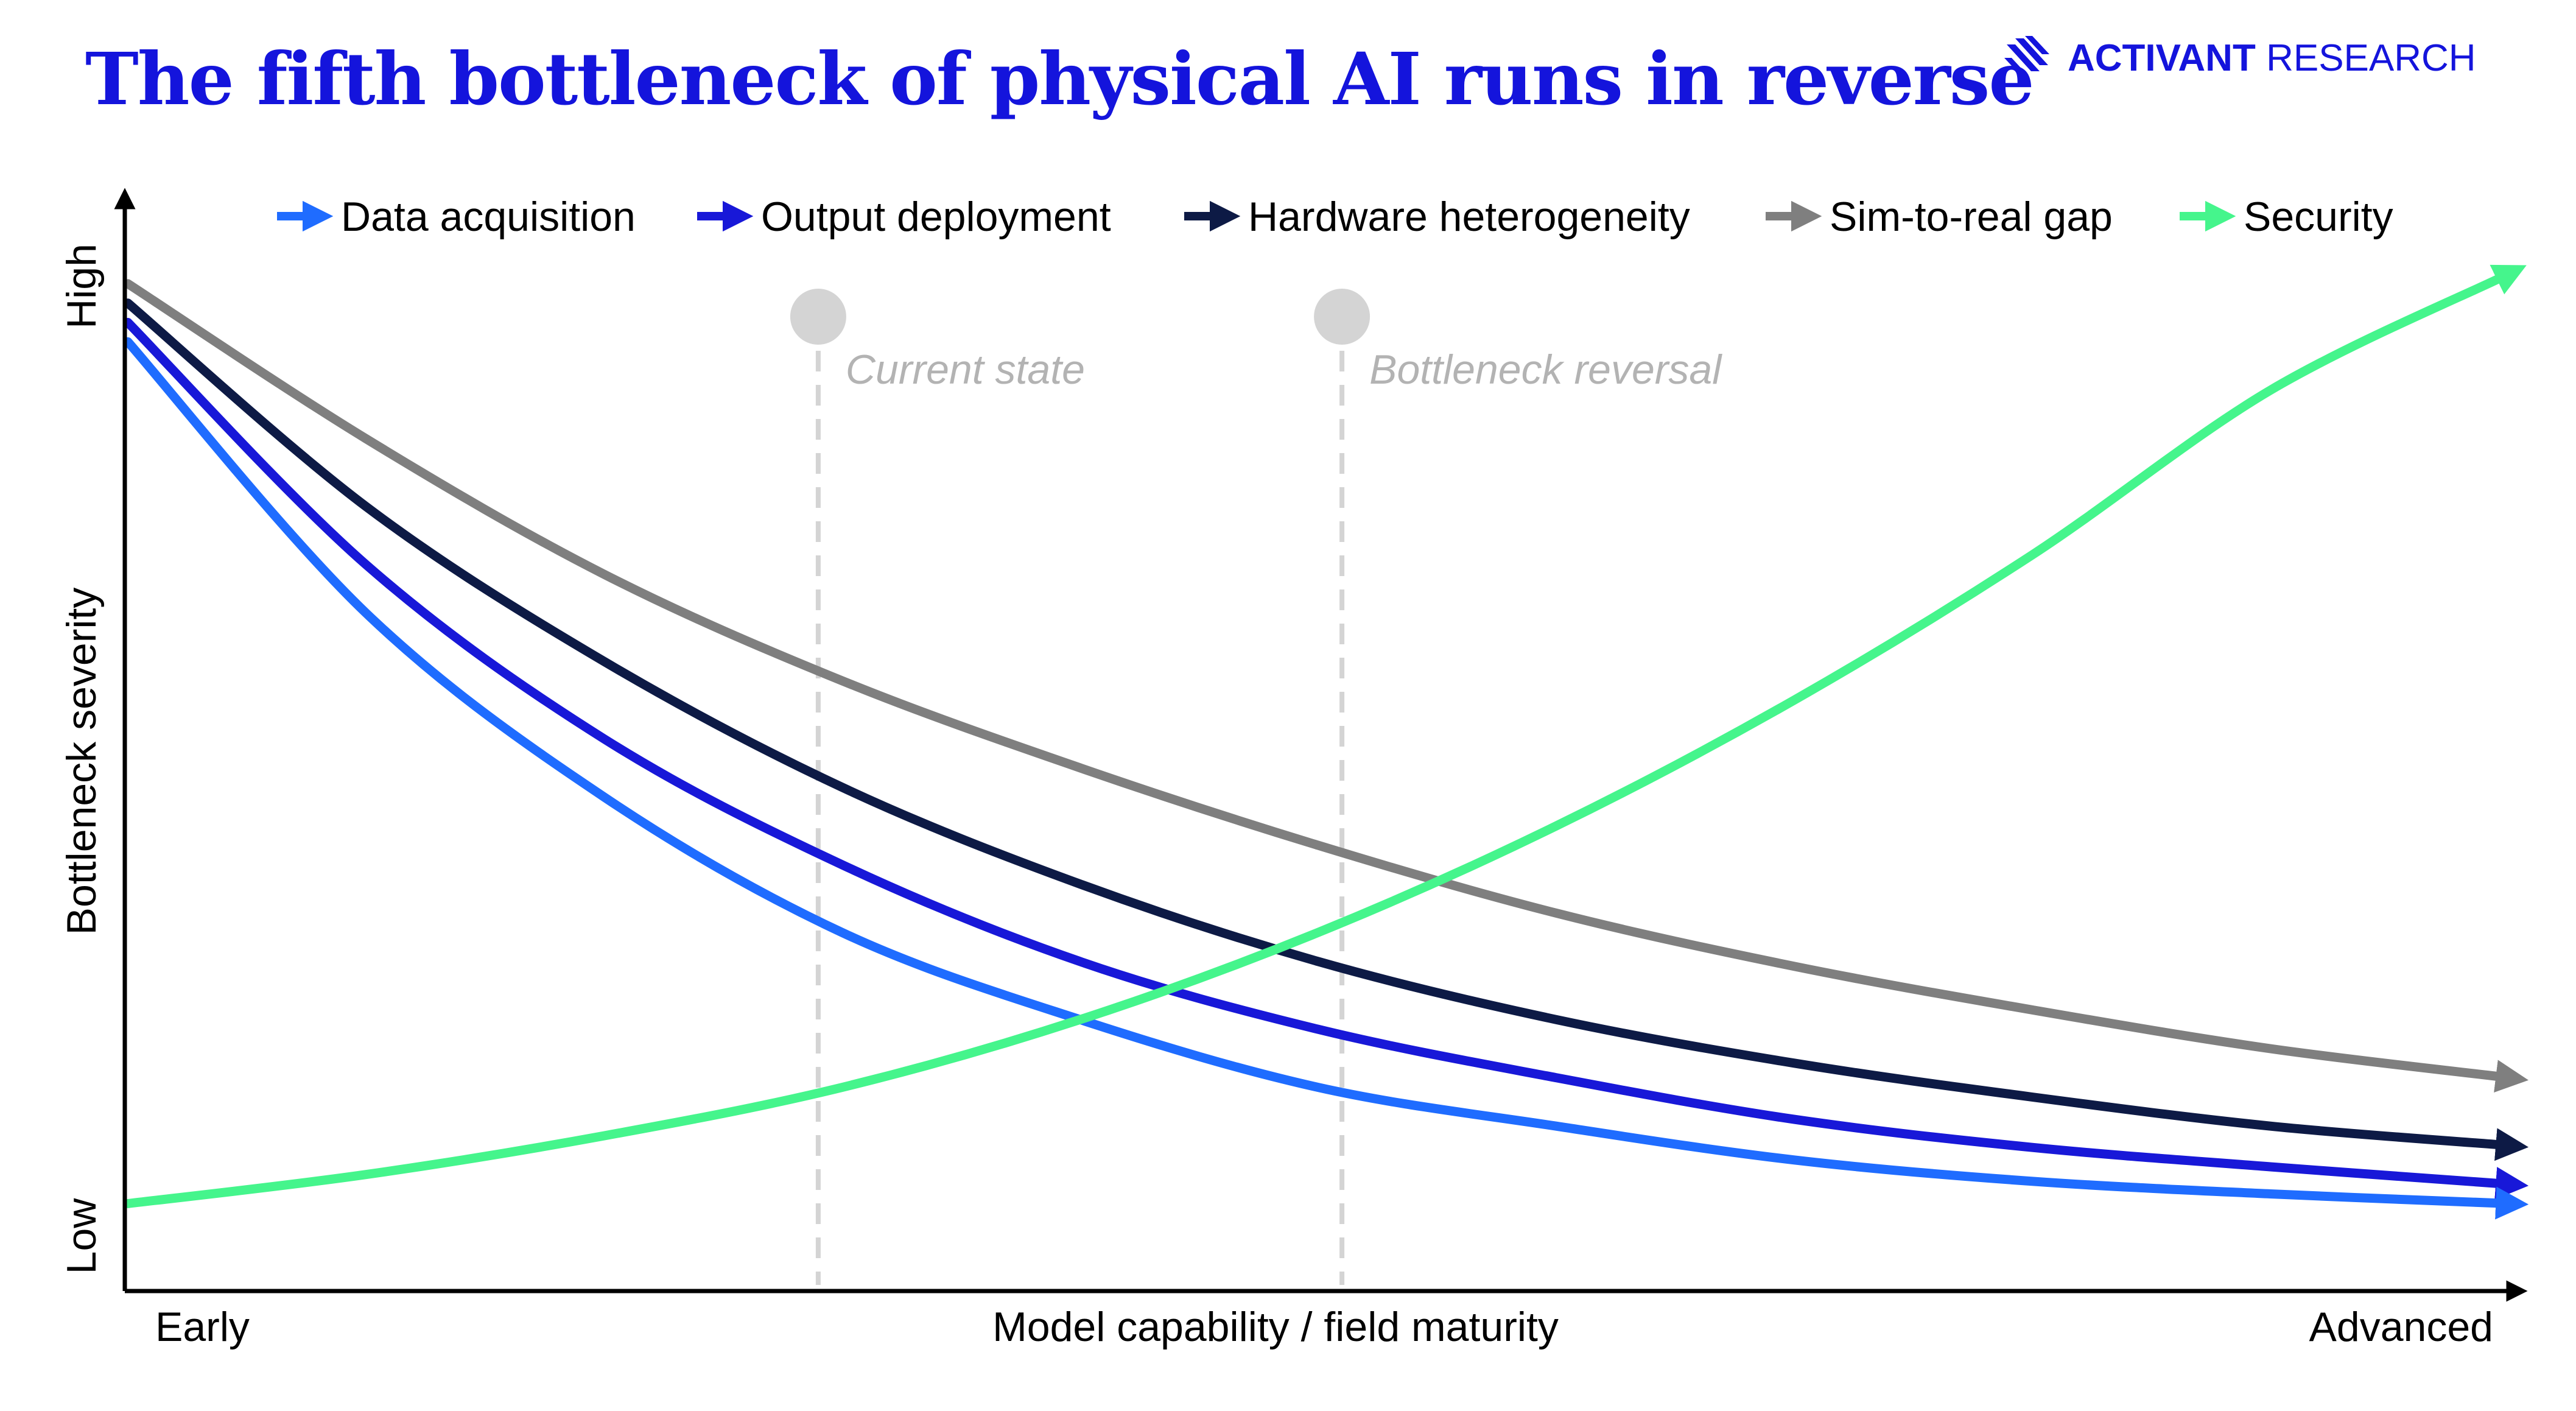 This screenshot has height=1411, width=2576. Describe the element at coordinates (1469, 217) in the screenshot. I see `legend-label-2: Hardware heterogeneity` at that location.